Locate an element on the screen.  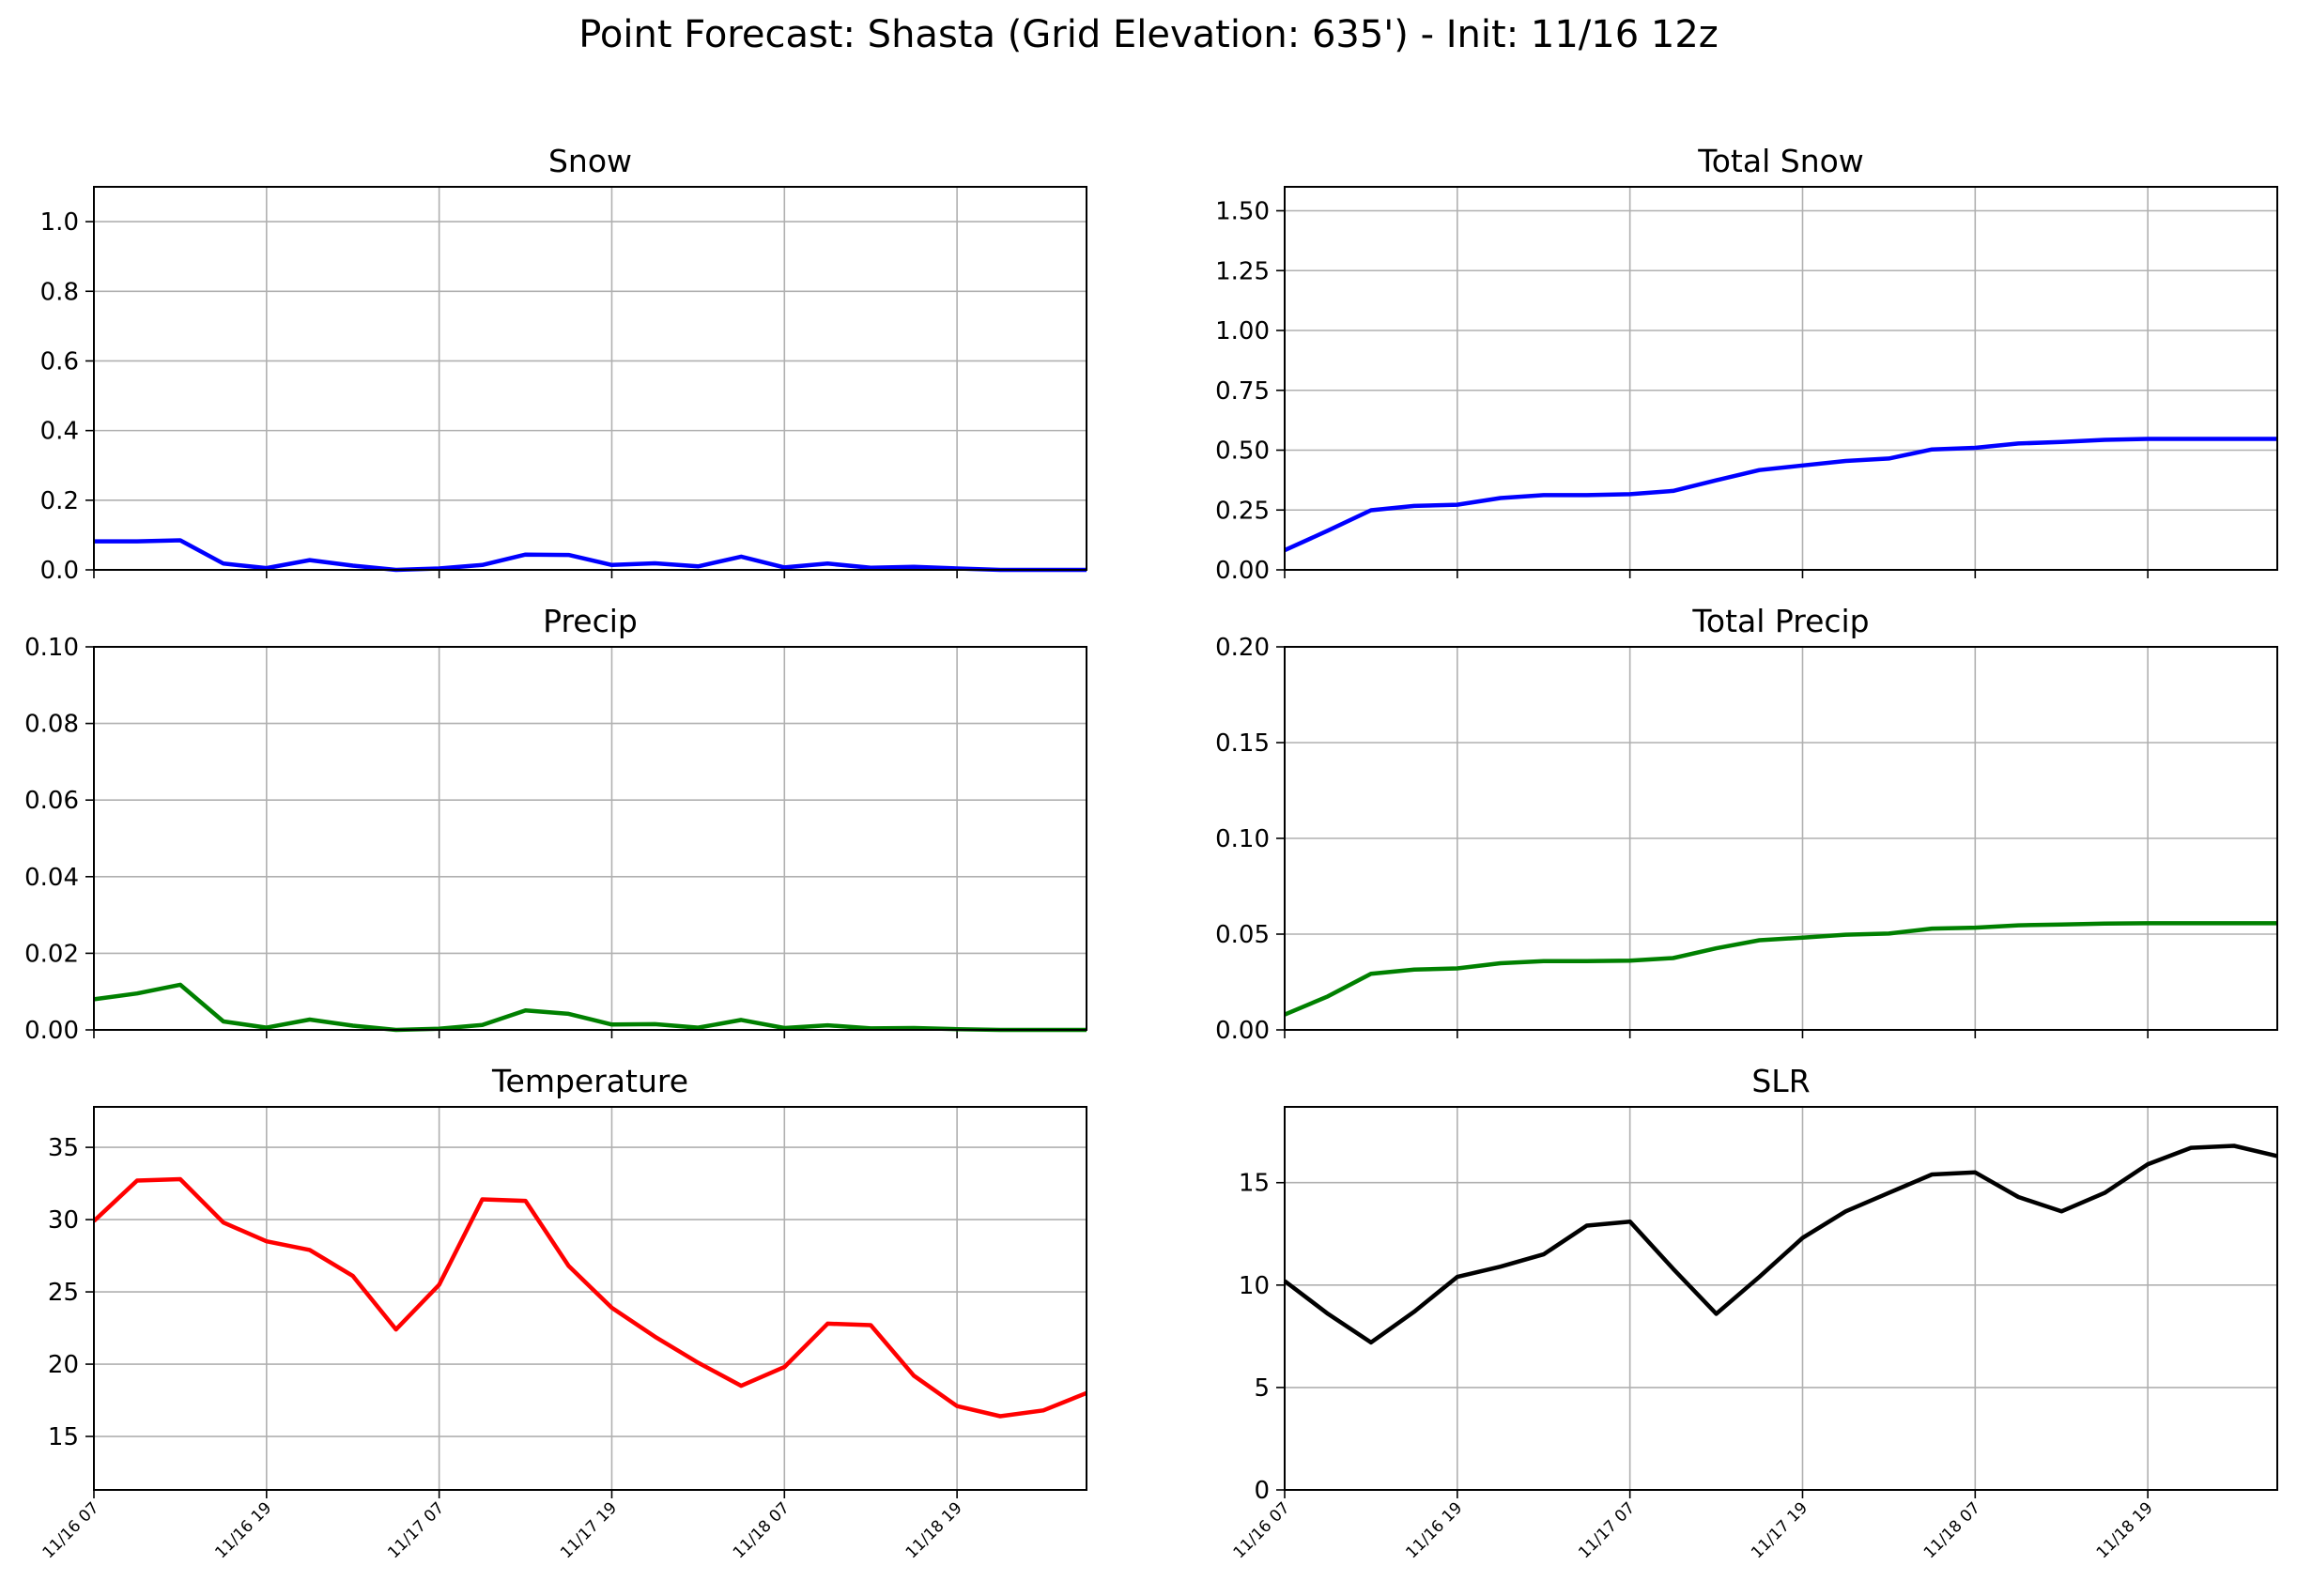
temperature-ytick-label-1: 20 is located at coordinates (63, 1365).